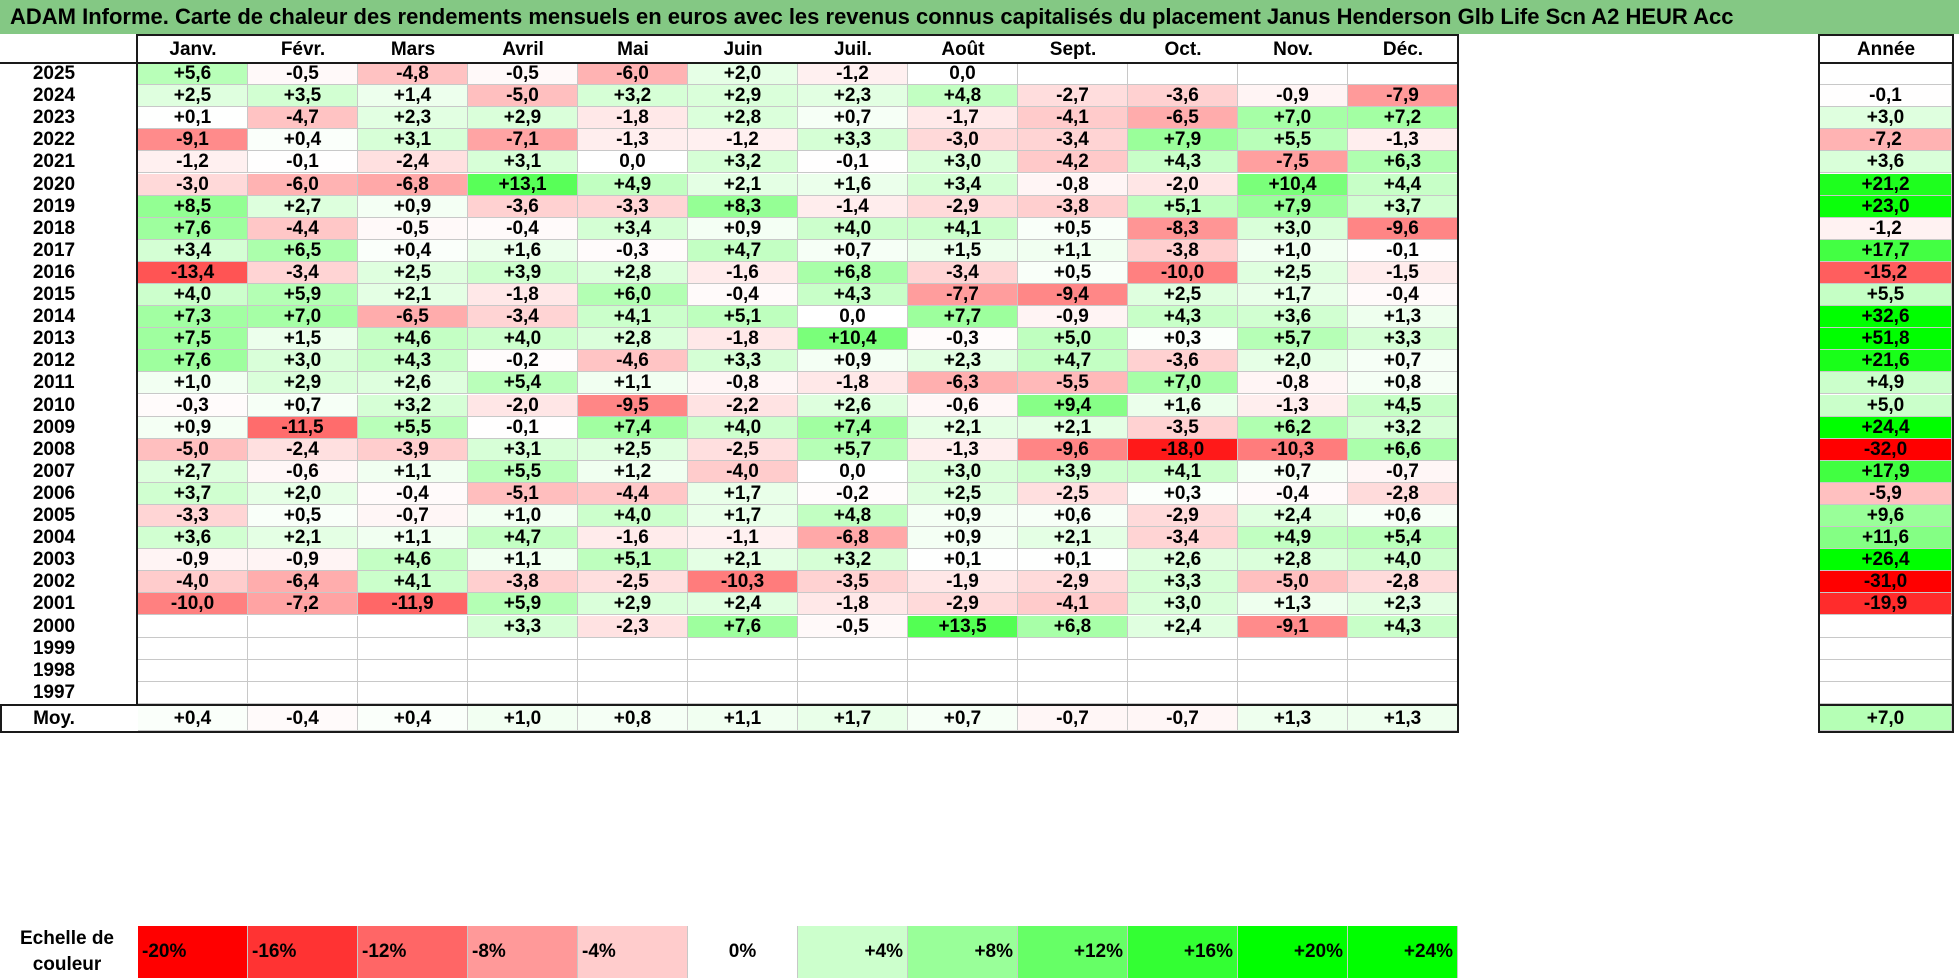 The width and height of the screenshot is (1959, 978). What do you see at coordinates (853, 560) in the screenshot?
I see `heatmap-cell: +3,2` at bounding box center [853, 560].